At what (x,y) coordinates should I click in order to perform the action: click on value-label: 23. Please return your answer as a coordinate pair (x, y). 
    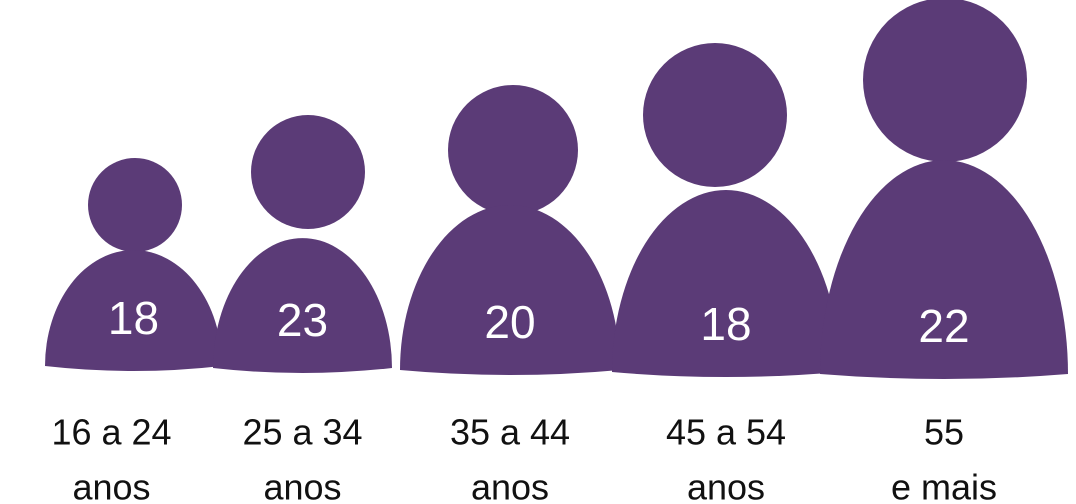
    Looking at the image, I should click on (302, 320).